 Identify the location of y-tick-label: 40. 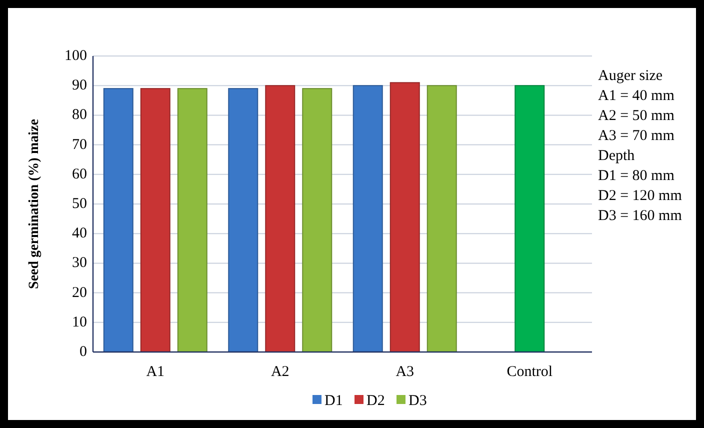
(79, 234).